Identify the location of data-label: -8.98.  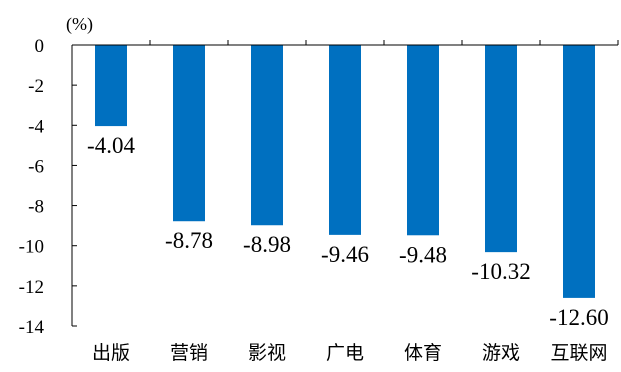
(267, 244).